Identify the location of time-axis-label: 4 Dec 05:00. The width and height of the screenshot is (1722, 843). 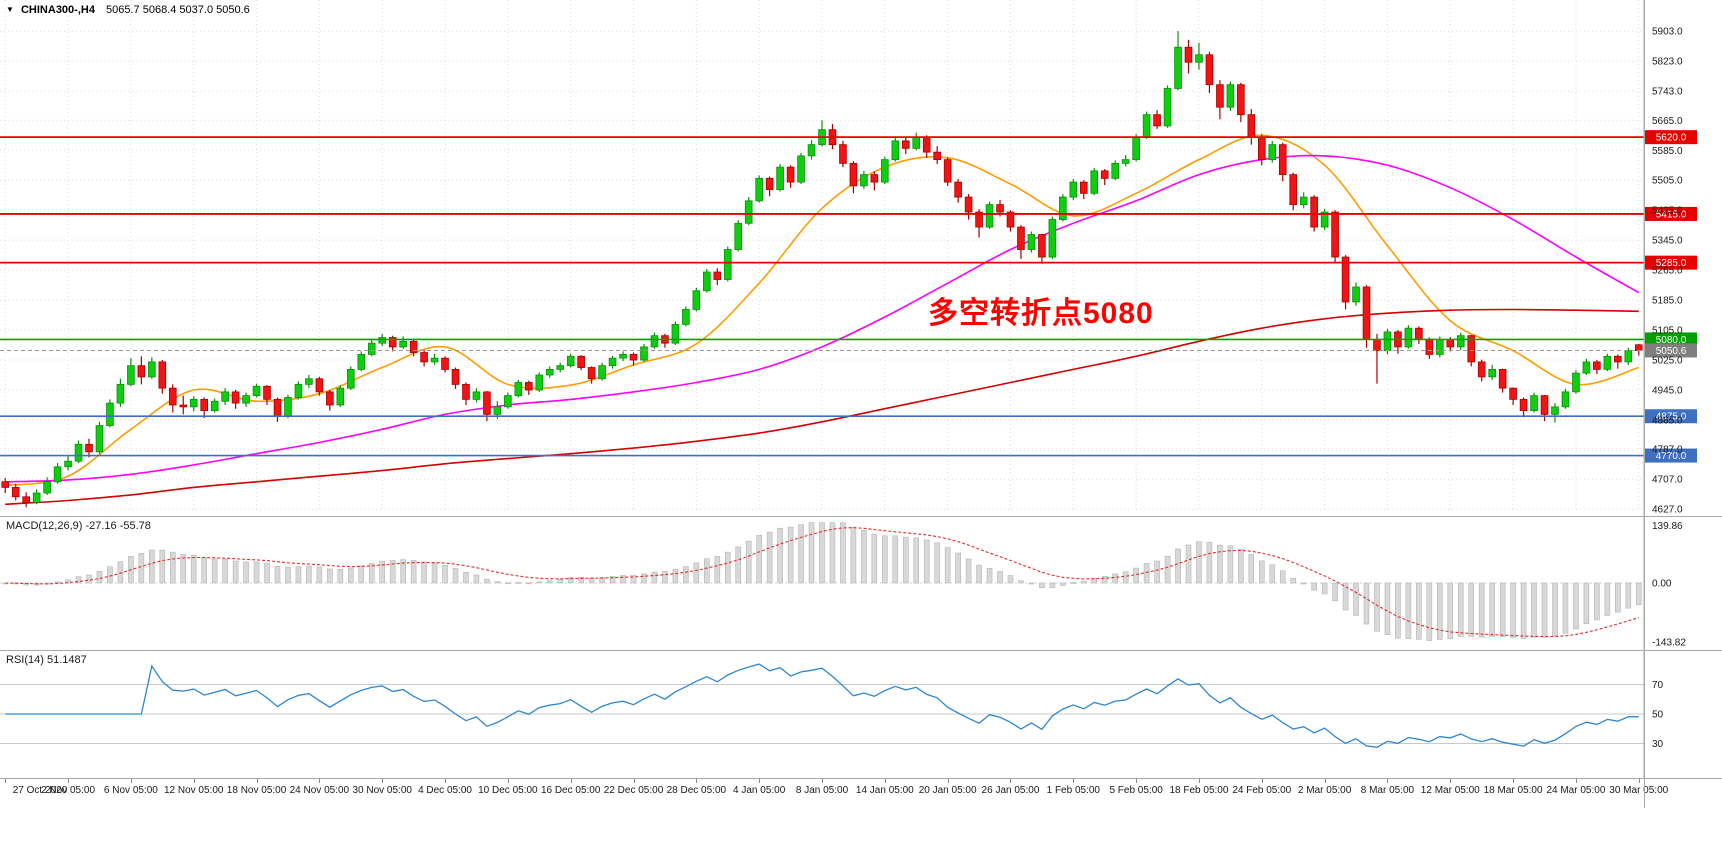
(445, 790).